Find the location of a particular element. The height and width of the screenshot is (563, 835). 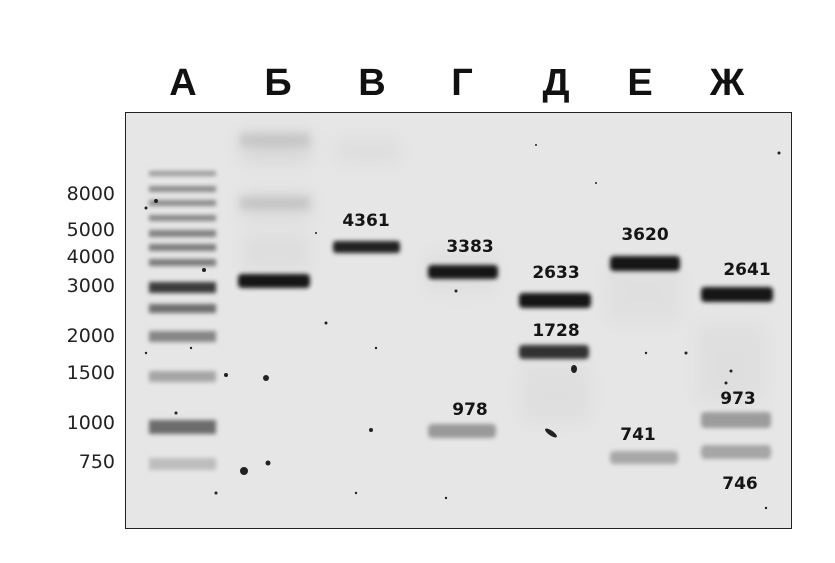

lane-label-zh: Ж is located at coordinates (727, 83).